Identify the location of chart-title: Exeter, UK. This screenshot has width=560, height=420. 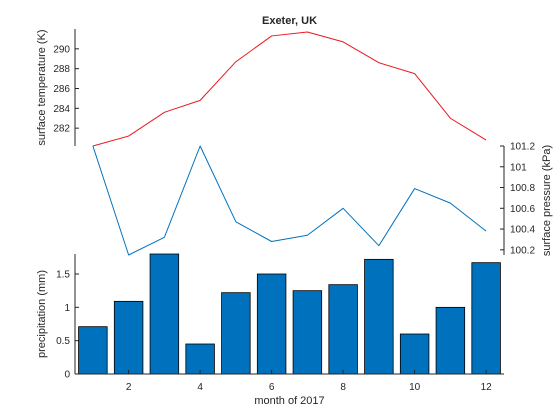
(289, 21).